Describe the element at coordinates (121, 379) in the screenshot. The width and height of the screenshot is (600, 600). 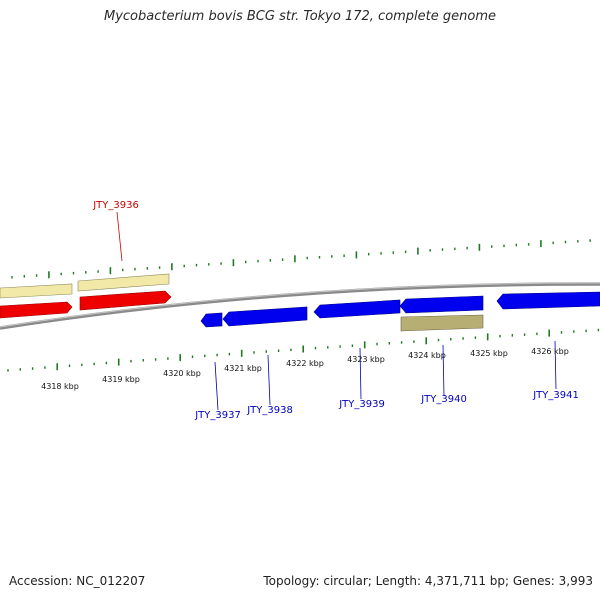
I see `scale-label: 4319 kbp` at that location.